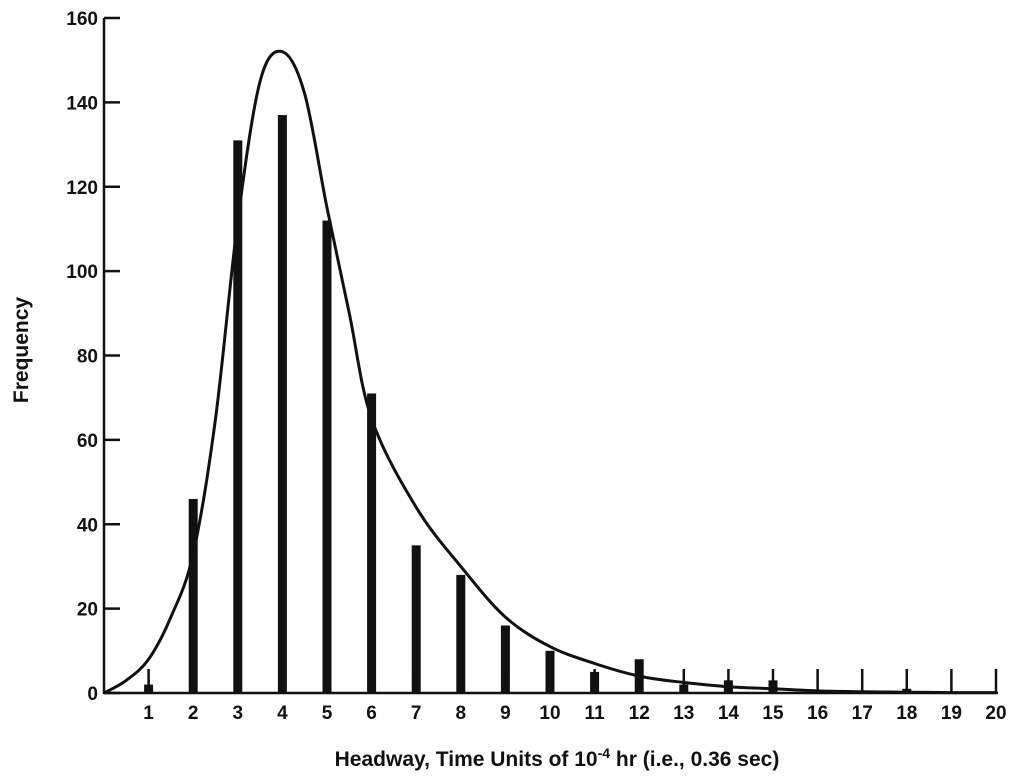 This screenshot has height=776, width=1016. I want to click on y-tick-label: 0, so click(92, 694).